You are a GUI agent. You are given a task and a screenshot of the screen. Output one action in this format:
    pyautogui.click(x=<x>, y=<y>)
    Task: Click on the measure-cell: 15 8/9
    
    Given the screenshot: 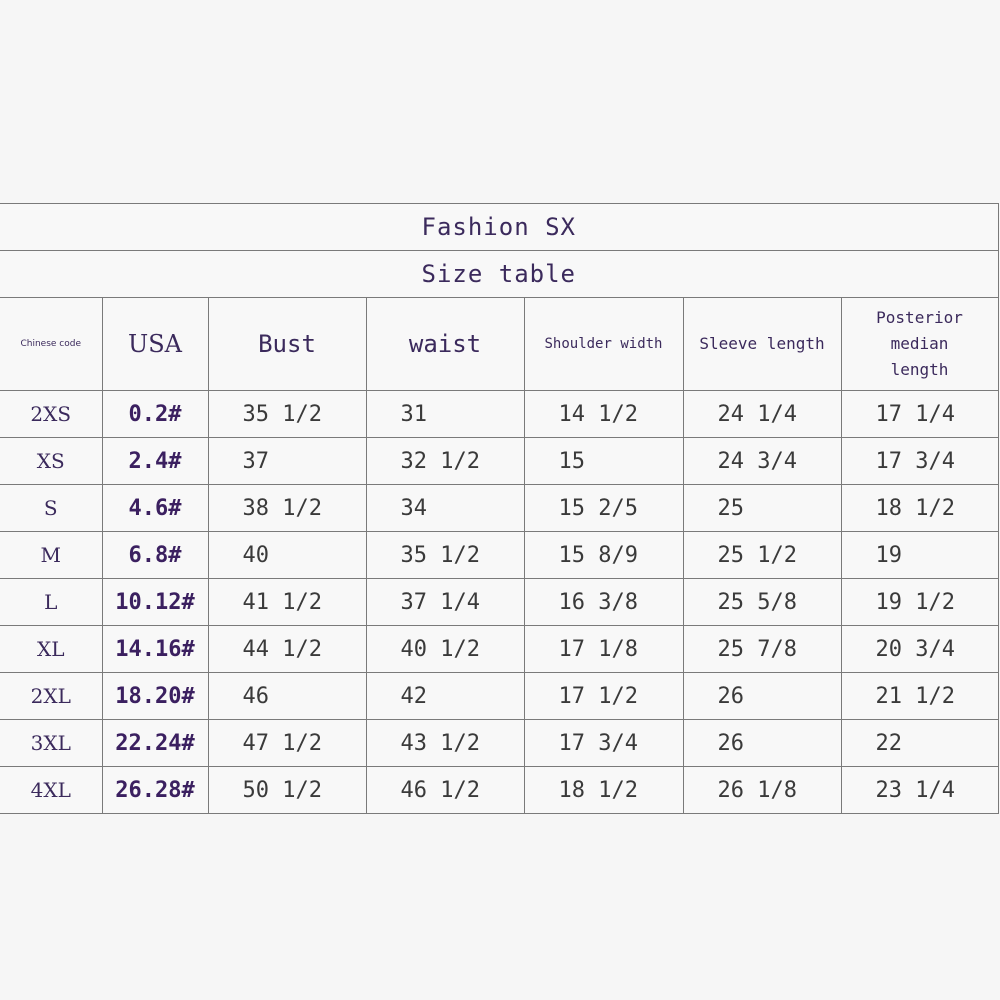 What is the action you would take?
    pyautogui.click(x=603, y=555)
    